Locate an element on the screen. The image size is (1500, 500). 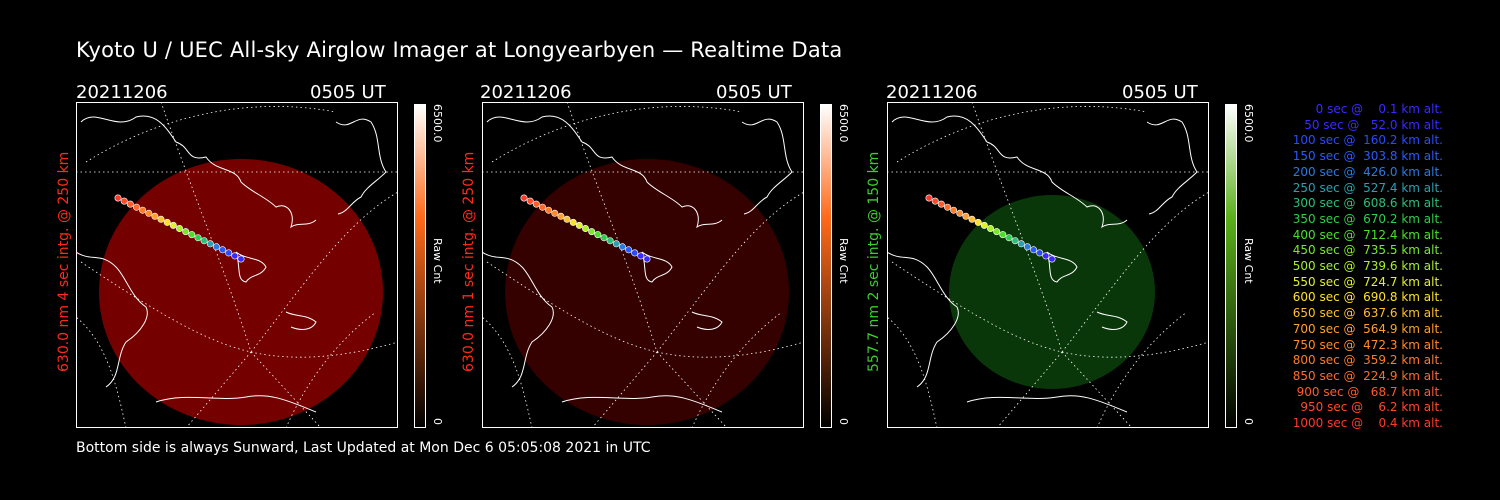
legend-row: 400 sec @ 712.4 km alt. is located at coordinates (1365, 234).